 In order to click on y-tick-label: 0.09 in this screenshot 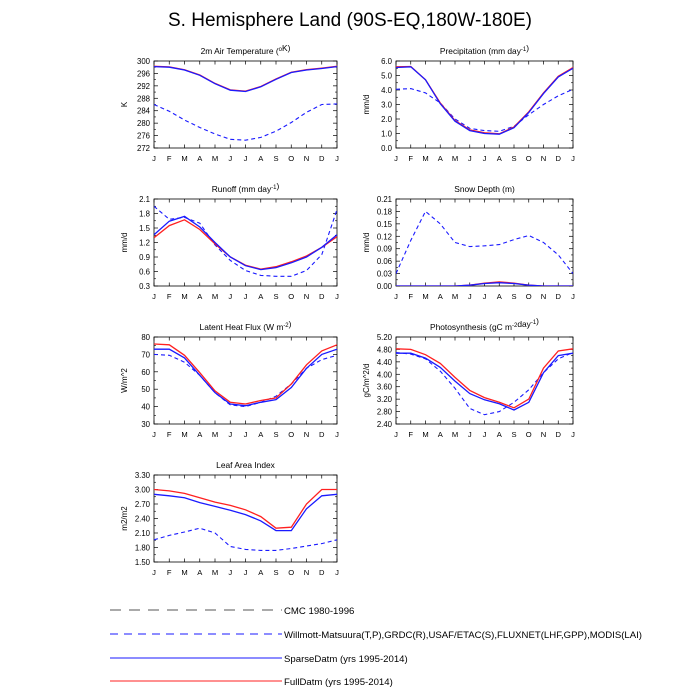, I will do `click(384, 249)`.